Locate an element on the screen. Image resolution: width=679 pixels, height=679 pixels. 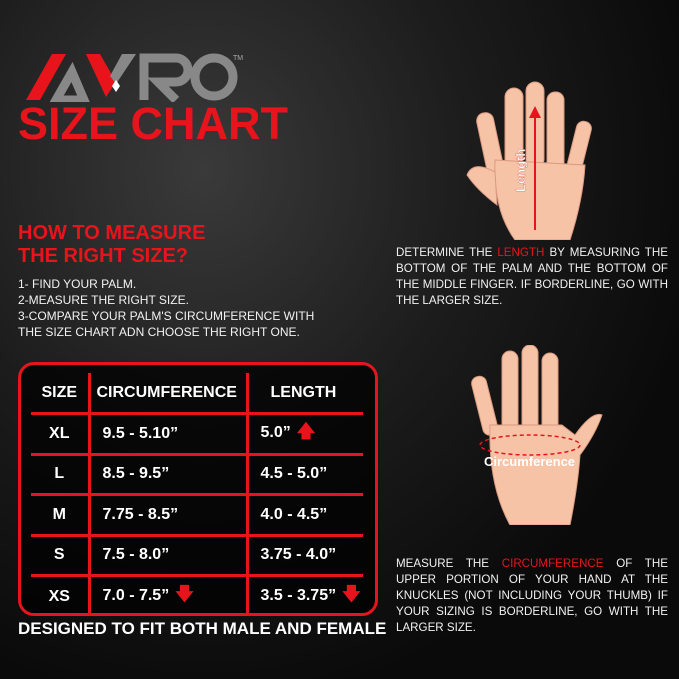
size-cell: M is located at coordinates (61, 515).